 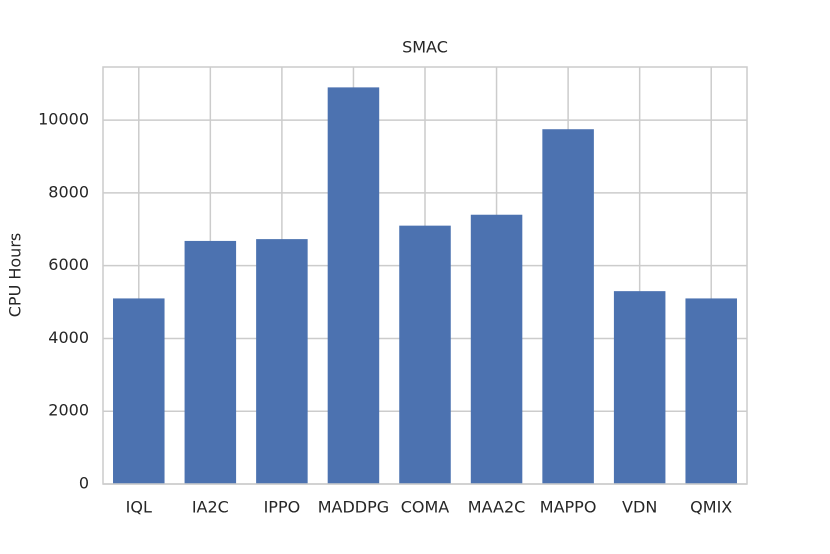 I want to click on y-tick-label: 10000, so click(x=63, y=119).